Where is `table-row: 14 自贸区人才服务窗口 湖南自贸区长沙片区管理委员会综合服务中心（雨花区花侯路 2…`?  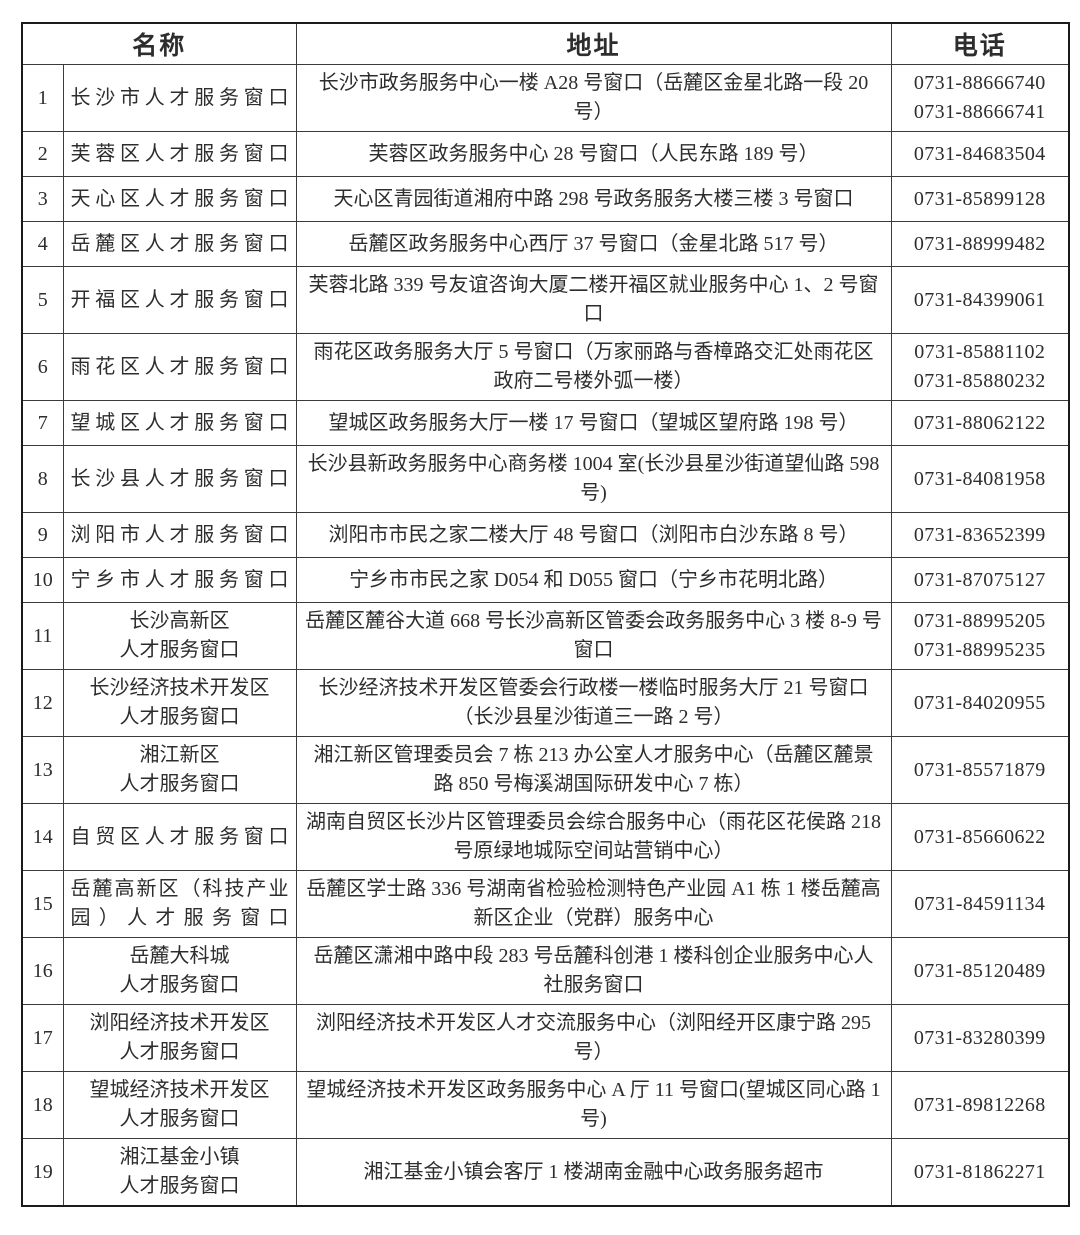
table-row: 14 自贸区人才服务窗口 湖南自贸区长沙片区管理委员会综合服务中心（雨花区花侯路 2… is located at coordinates (545, 837).